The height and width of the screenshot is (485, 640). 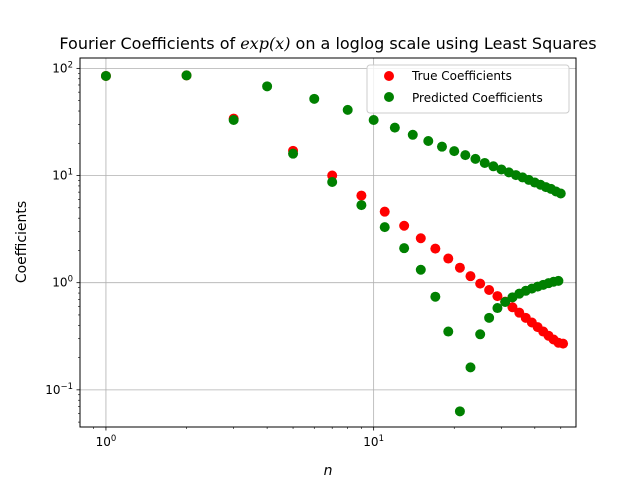 I want to click on legend-box, so click(x=468, y=89).